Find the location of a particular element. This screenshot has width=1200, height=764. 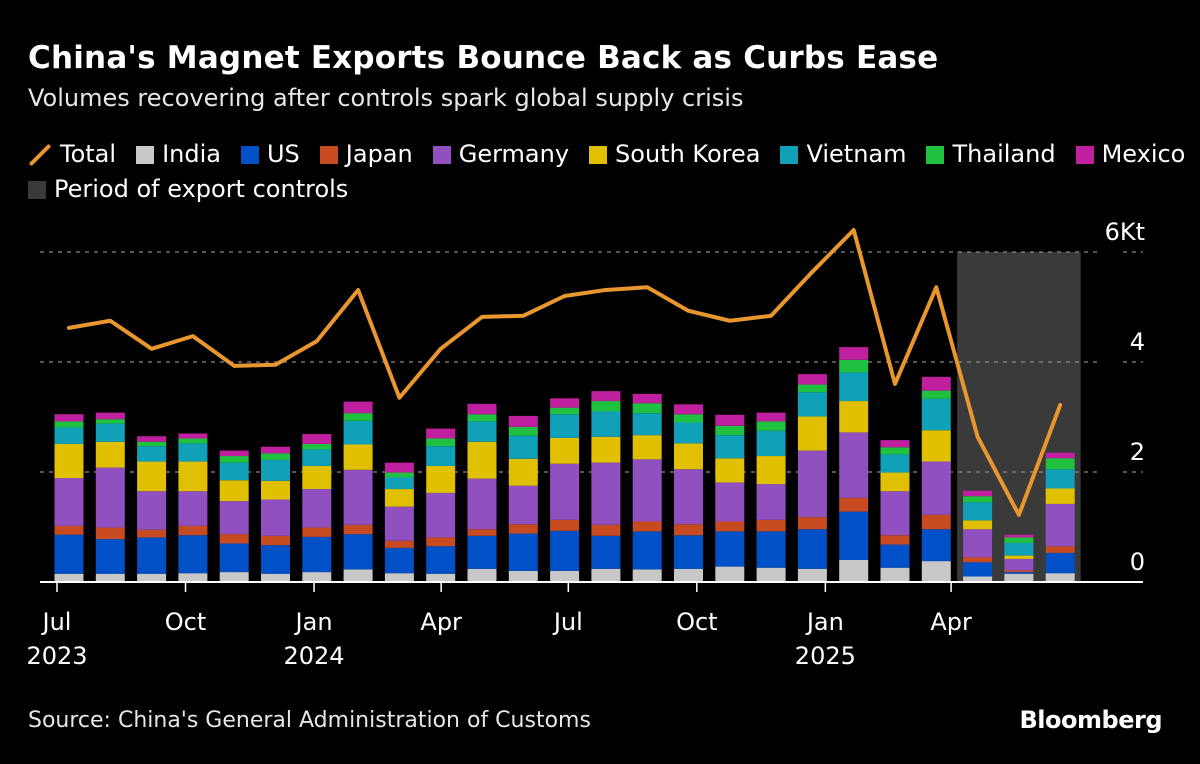

legend-label: Thailand is located at coordinates (1004, 154).